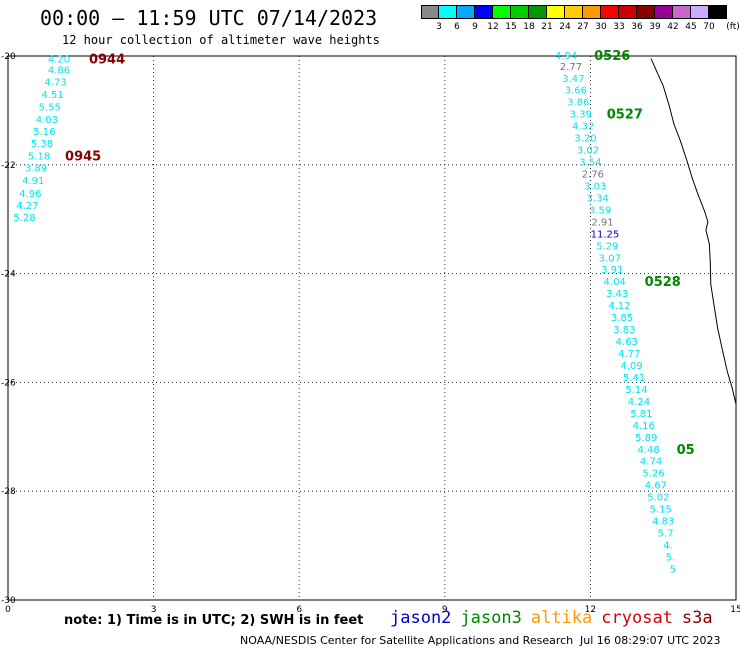  What do you see at coordinates (593, 175) in the screenshot?
I see `wave-height-value: 2.76` at bounding box center [593, 175].